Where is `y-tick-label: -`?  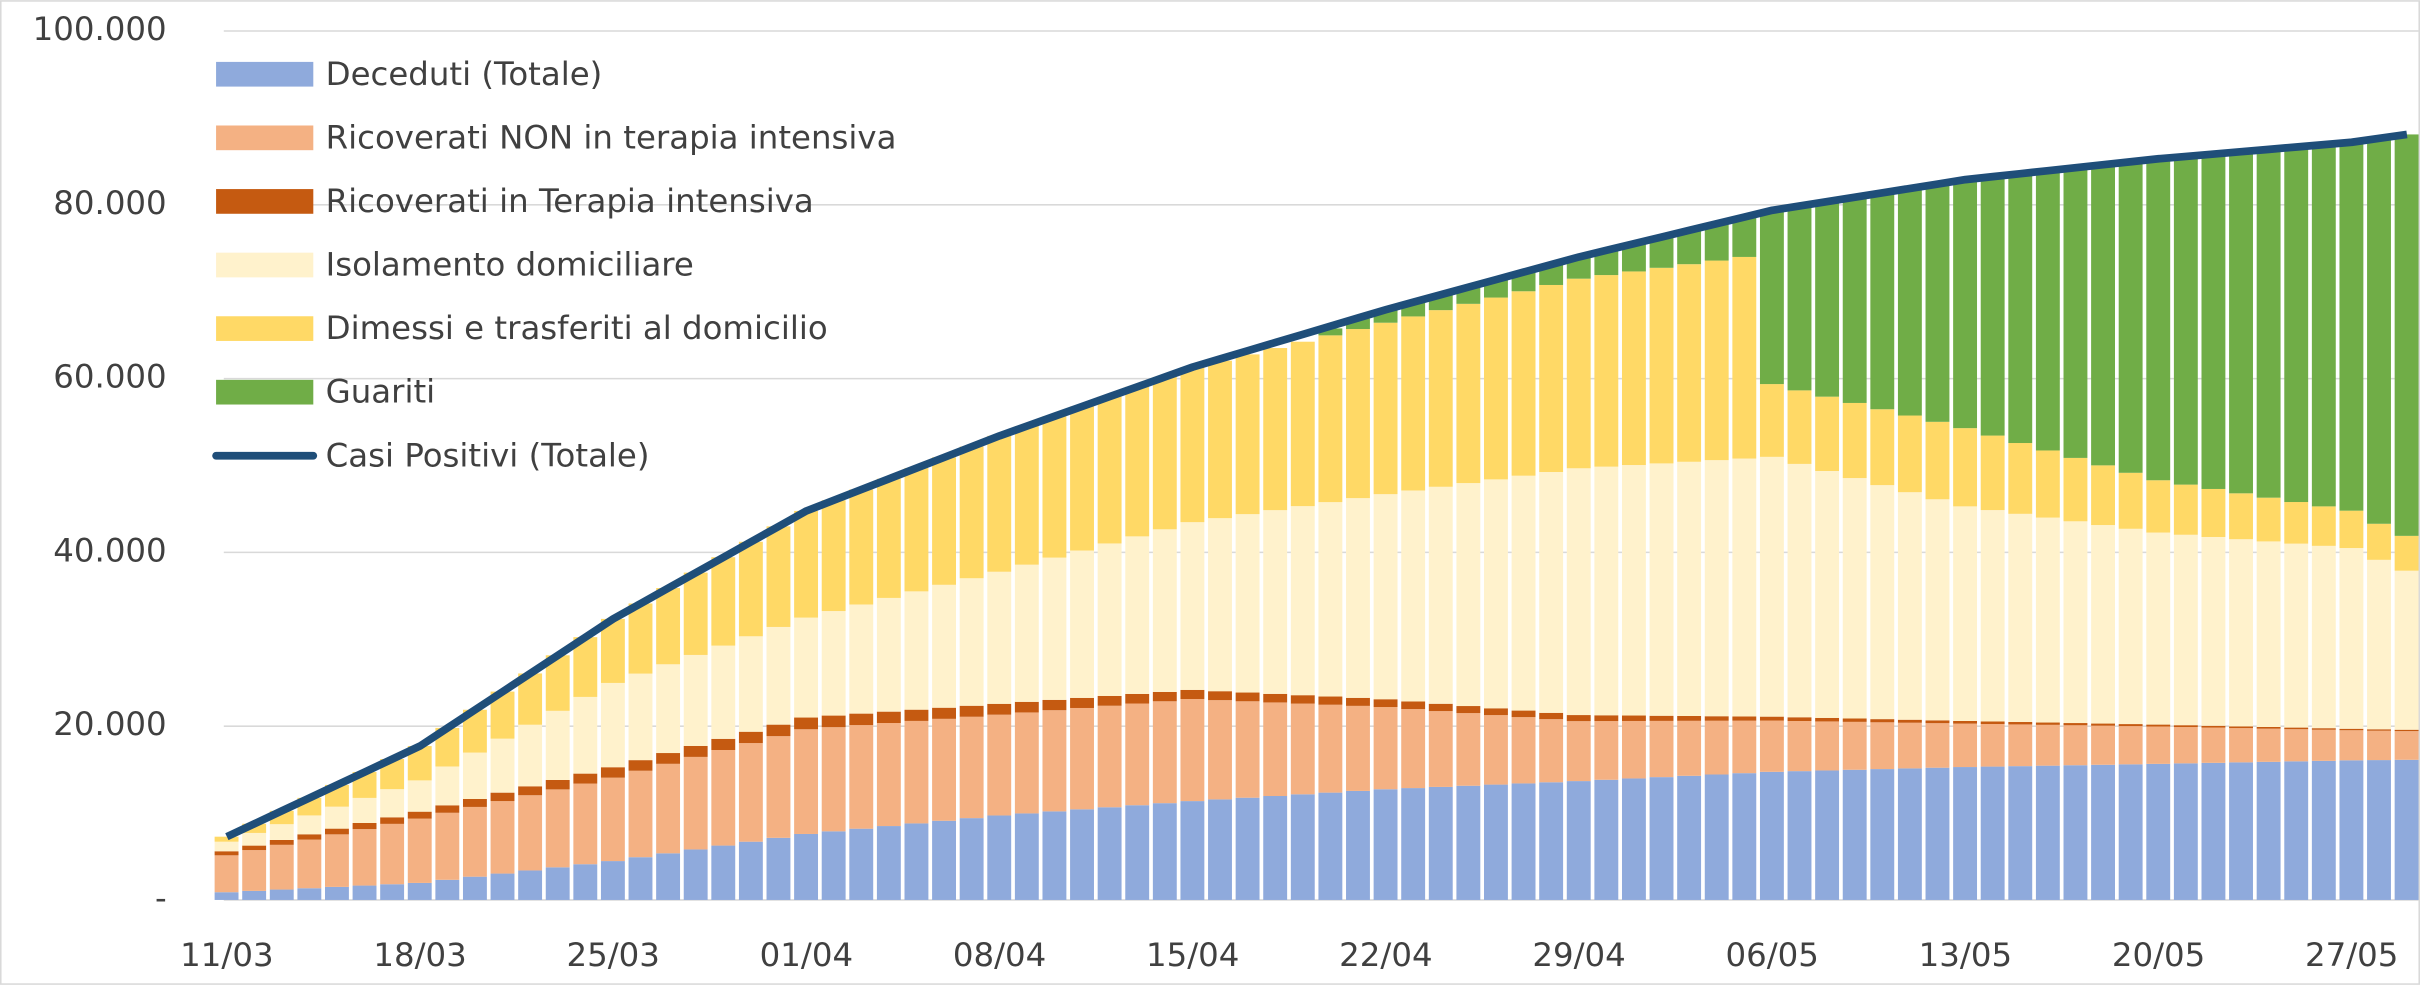 y-tick-label: - is located at coordinates (161, 898).